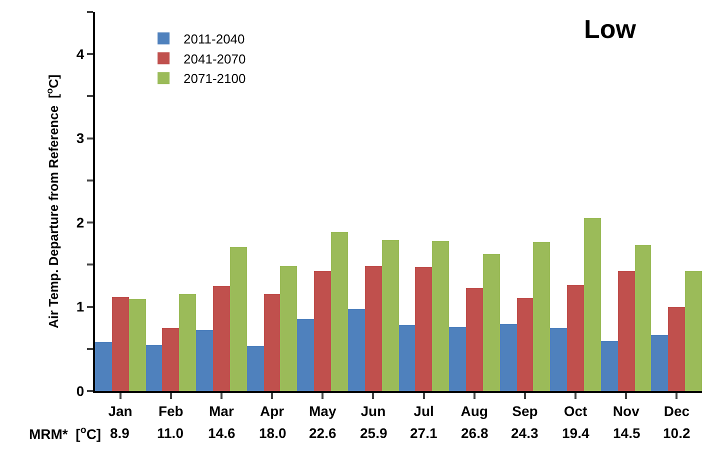  I want to click on text: 27.1, so click(424, 433).